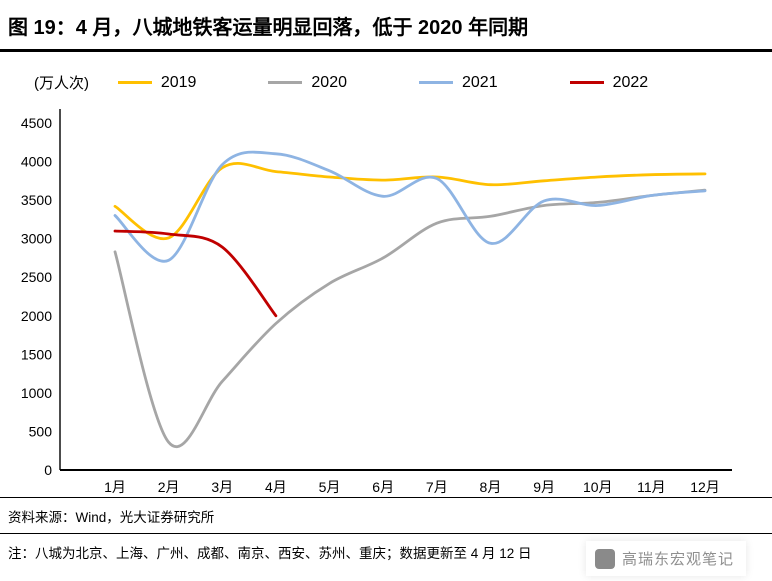  Describe the element at coordinates (458, 83) in the screenshot. I see `legend-item-2021: 2021` at that location.